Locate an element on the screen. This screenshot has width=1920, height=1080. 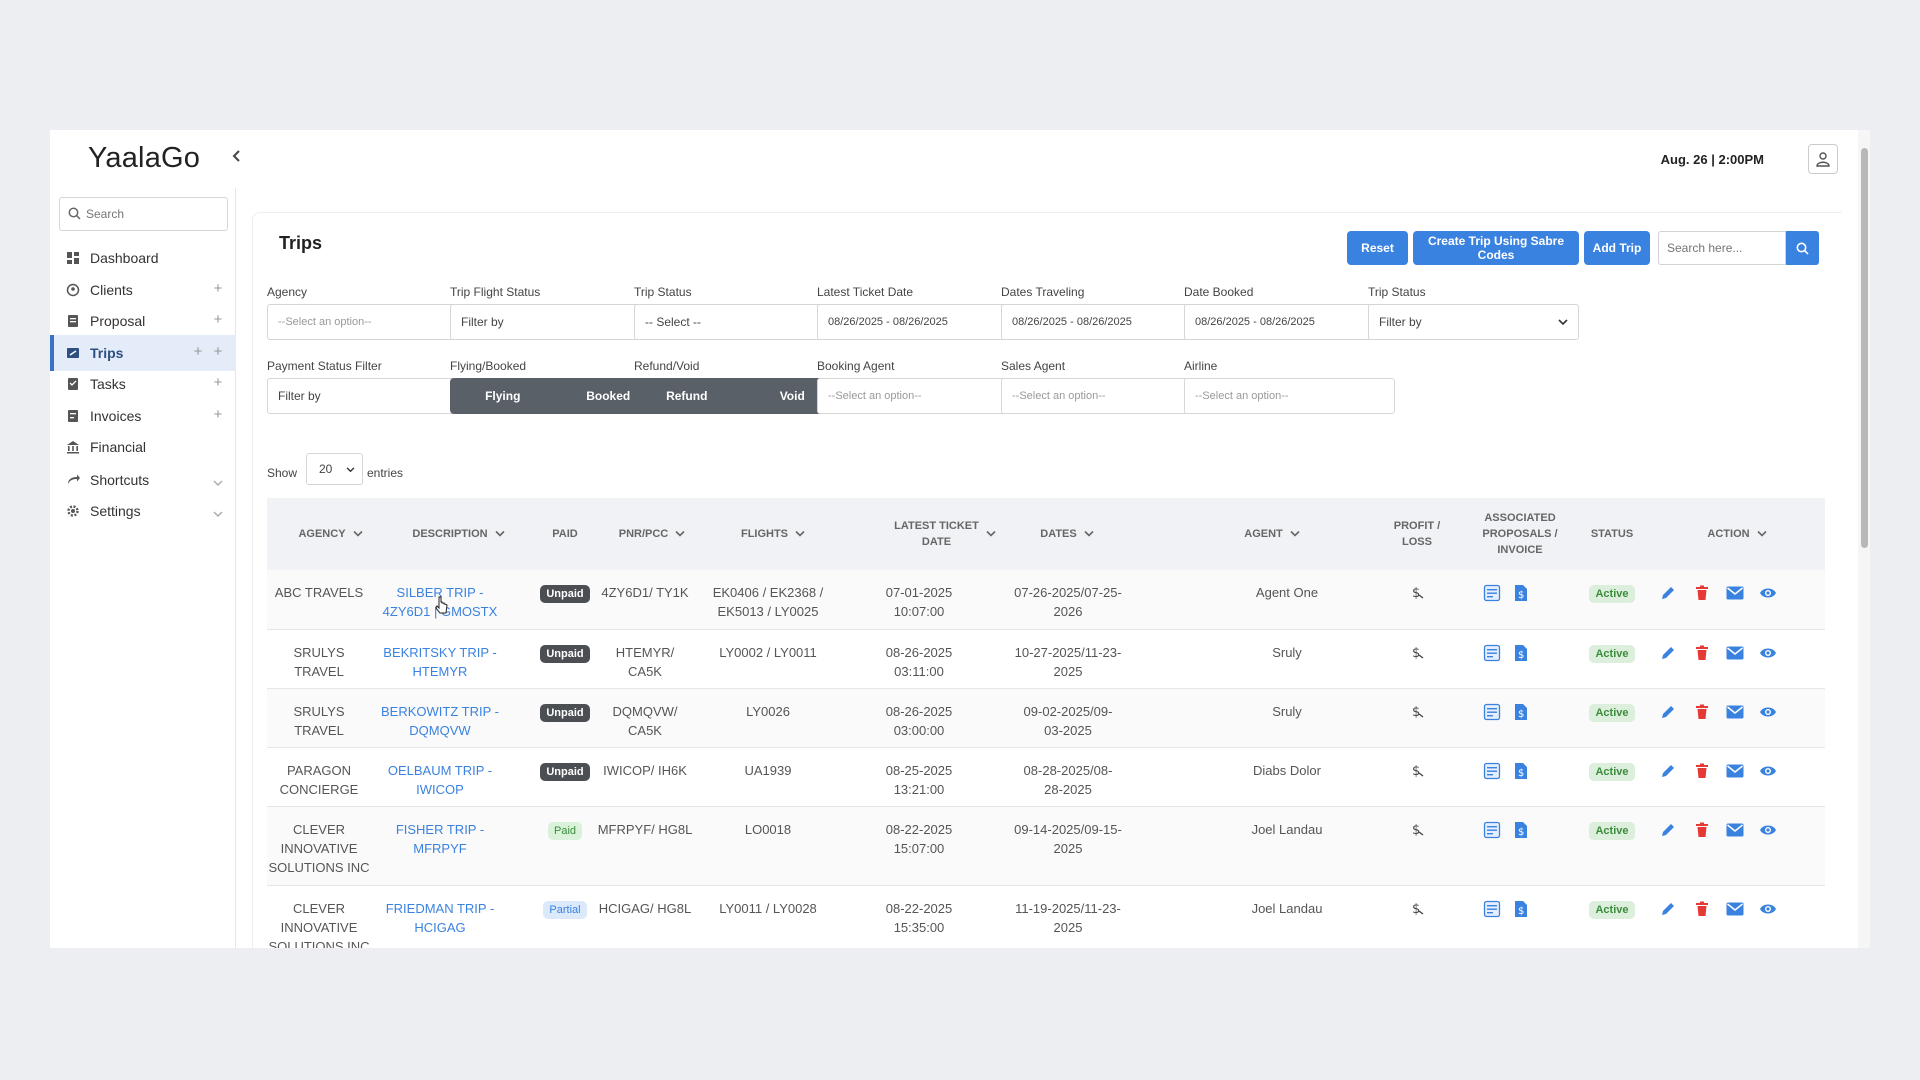
payment-status-select: Filter by is located at coordinates (372, 396).